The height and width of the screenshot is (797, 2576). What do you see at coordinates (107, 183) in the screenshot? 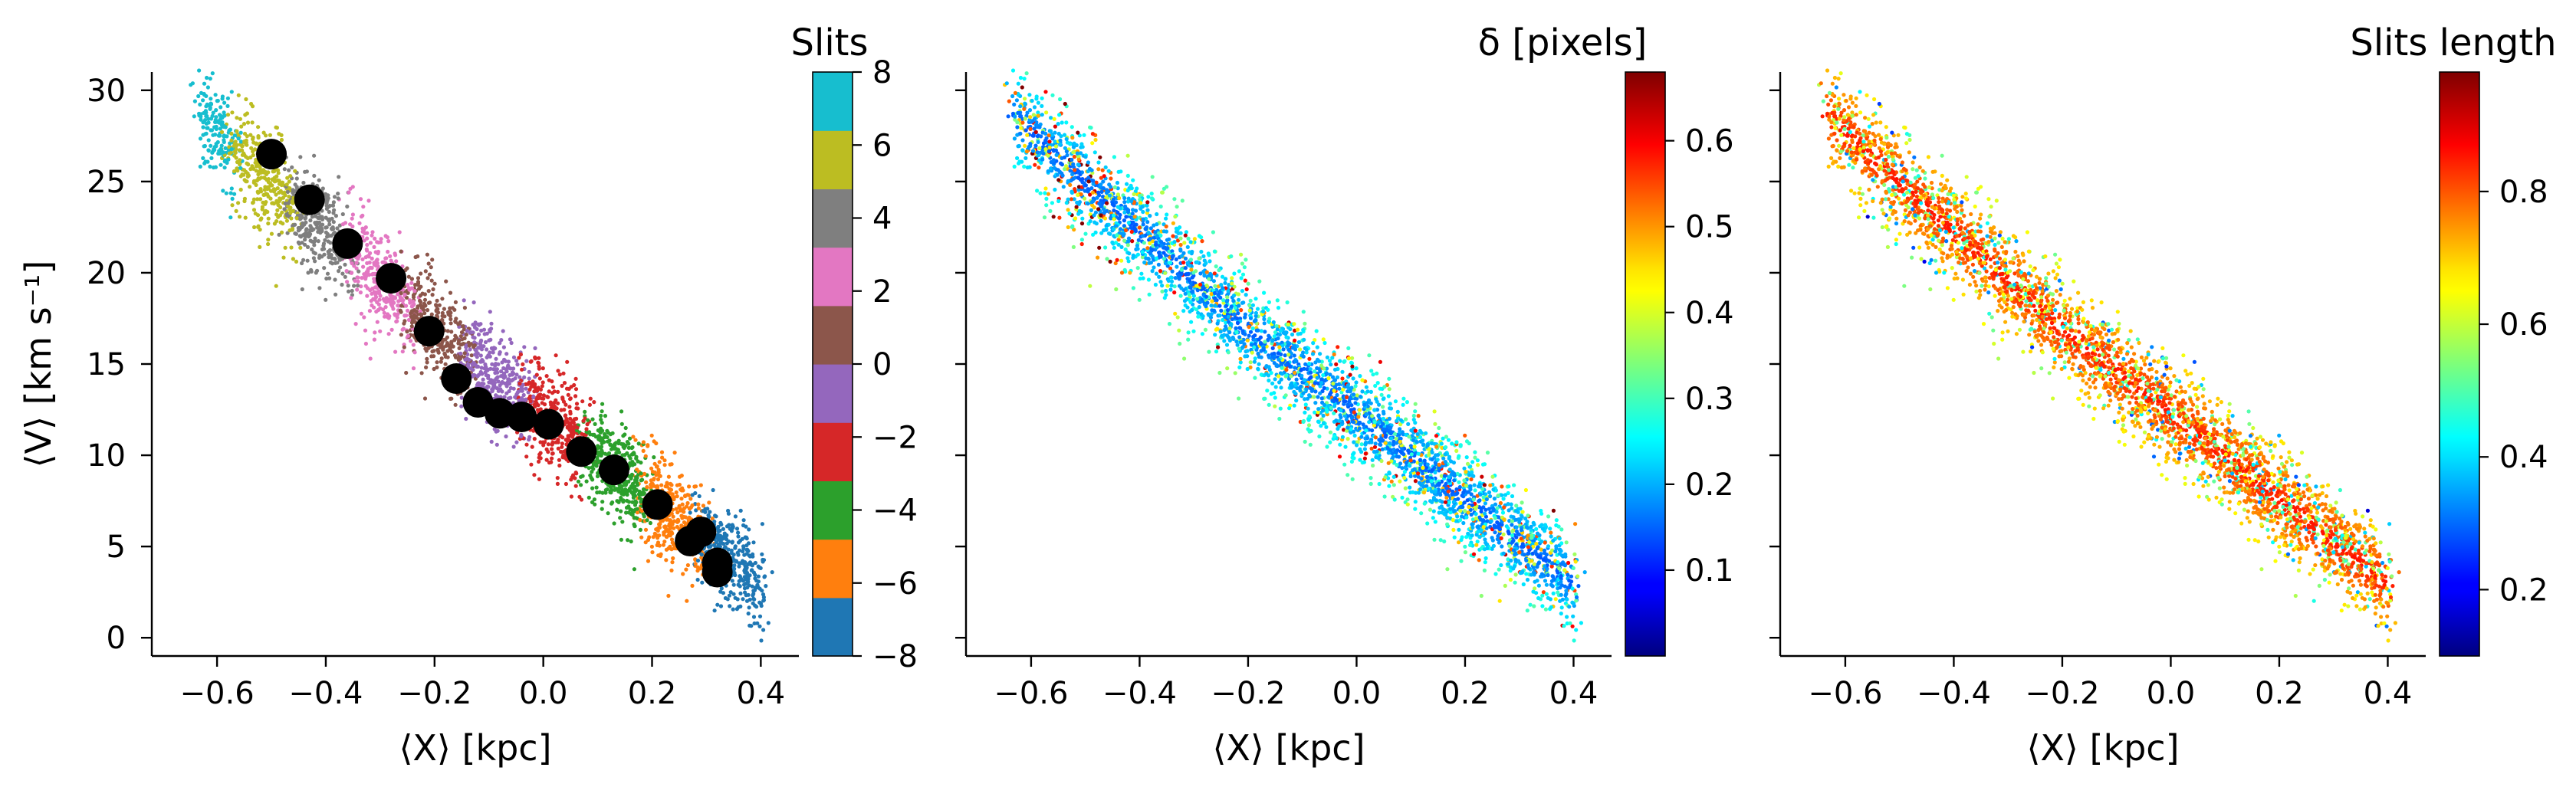
I see `y-tick-label: 25` at bounding box center [107, 183].